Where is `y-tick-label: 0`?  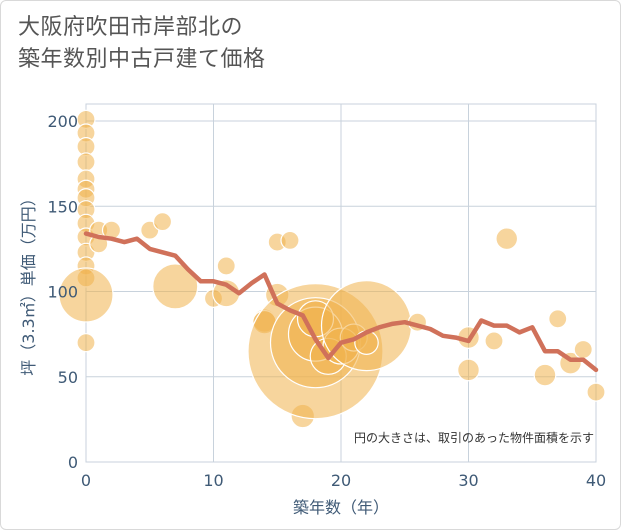
y-tick-label: 0 is located at coordinates (73, 462).